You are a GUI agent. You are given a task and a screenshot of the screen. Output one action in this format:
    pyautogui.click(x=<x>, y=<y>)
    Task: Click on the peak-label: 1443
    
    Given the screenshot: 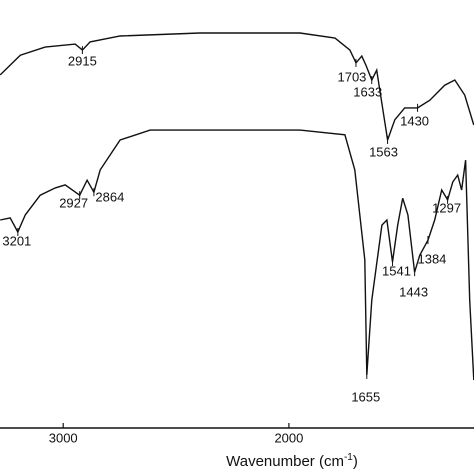 What is the action you would take?
    pyautogui.click(x=413, y=292)
    